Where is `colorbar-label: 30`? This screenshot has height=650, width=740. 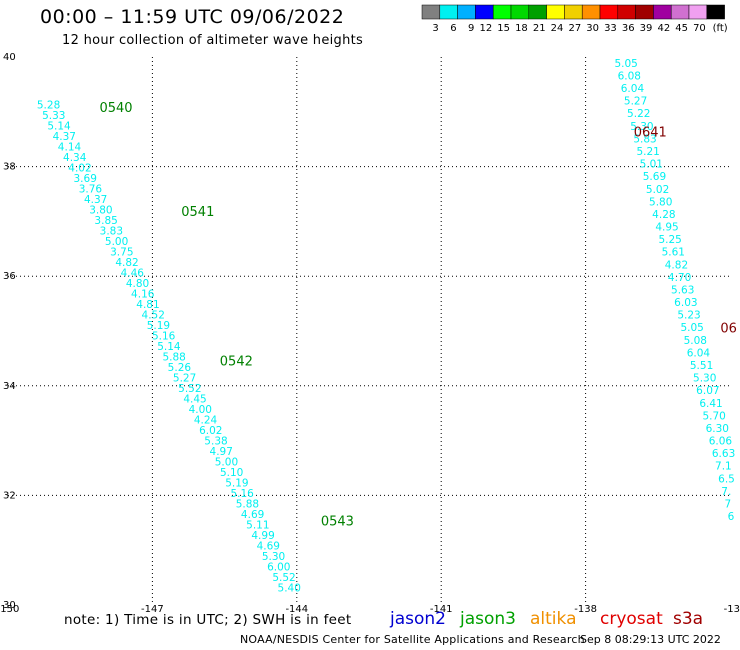 colorbar-label: 30 is located at coordinates (592, 28).